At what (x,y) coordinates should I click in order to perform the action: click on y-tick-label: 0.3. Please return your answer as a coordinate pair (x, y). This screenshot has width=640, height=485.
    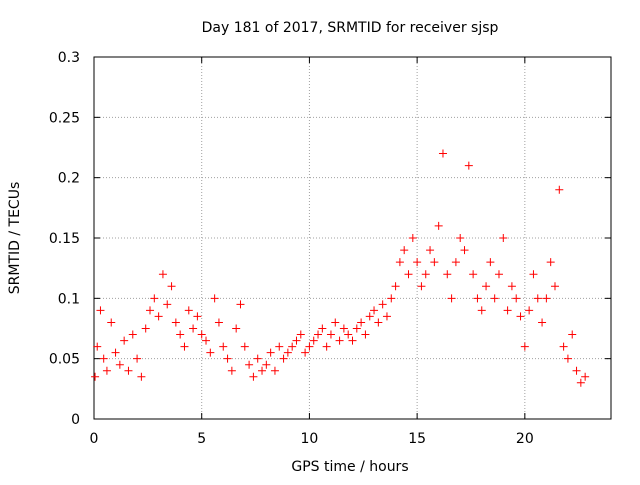
    Looking at the image, I should click on (69, 58).